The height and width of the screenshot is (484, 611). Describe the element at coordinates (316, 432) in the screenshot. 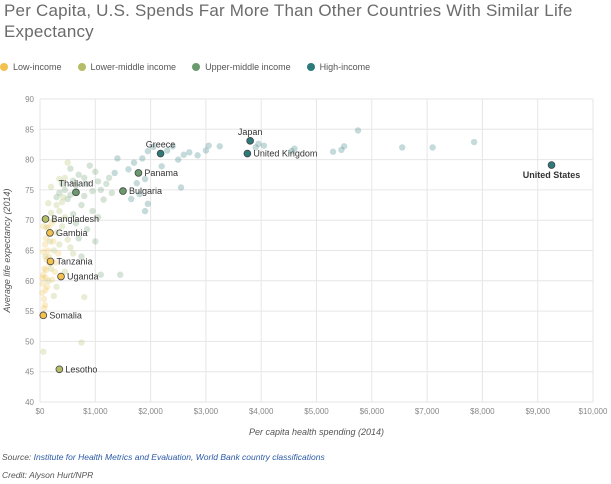

I see `x-axis-label: Per capita health spending (2014)` at that location.